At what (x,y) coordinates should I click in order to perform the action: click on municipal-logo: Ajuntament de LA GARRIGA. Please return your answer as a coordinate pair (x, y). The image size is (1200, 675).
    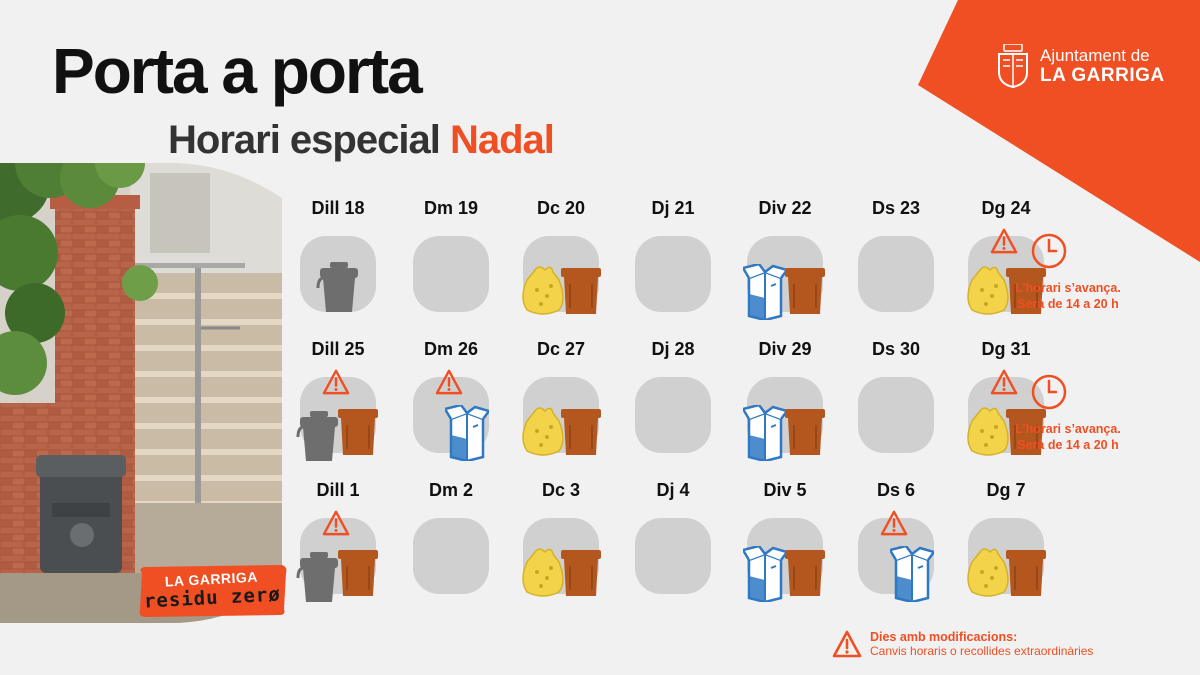
    Looking at the image, I should click on (1080, 66).